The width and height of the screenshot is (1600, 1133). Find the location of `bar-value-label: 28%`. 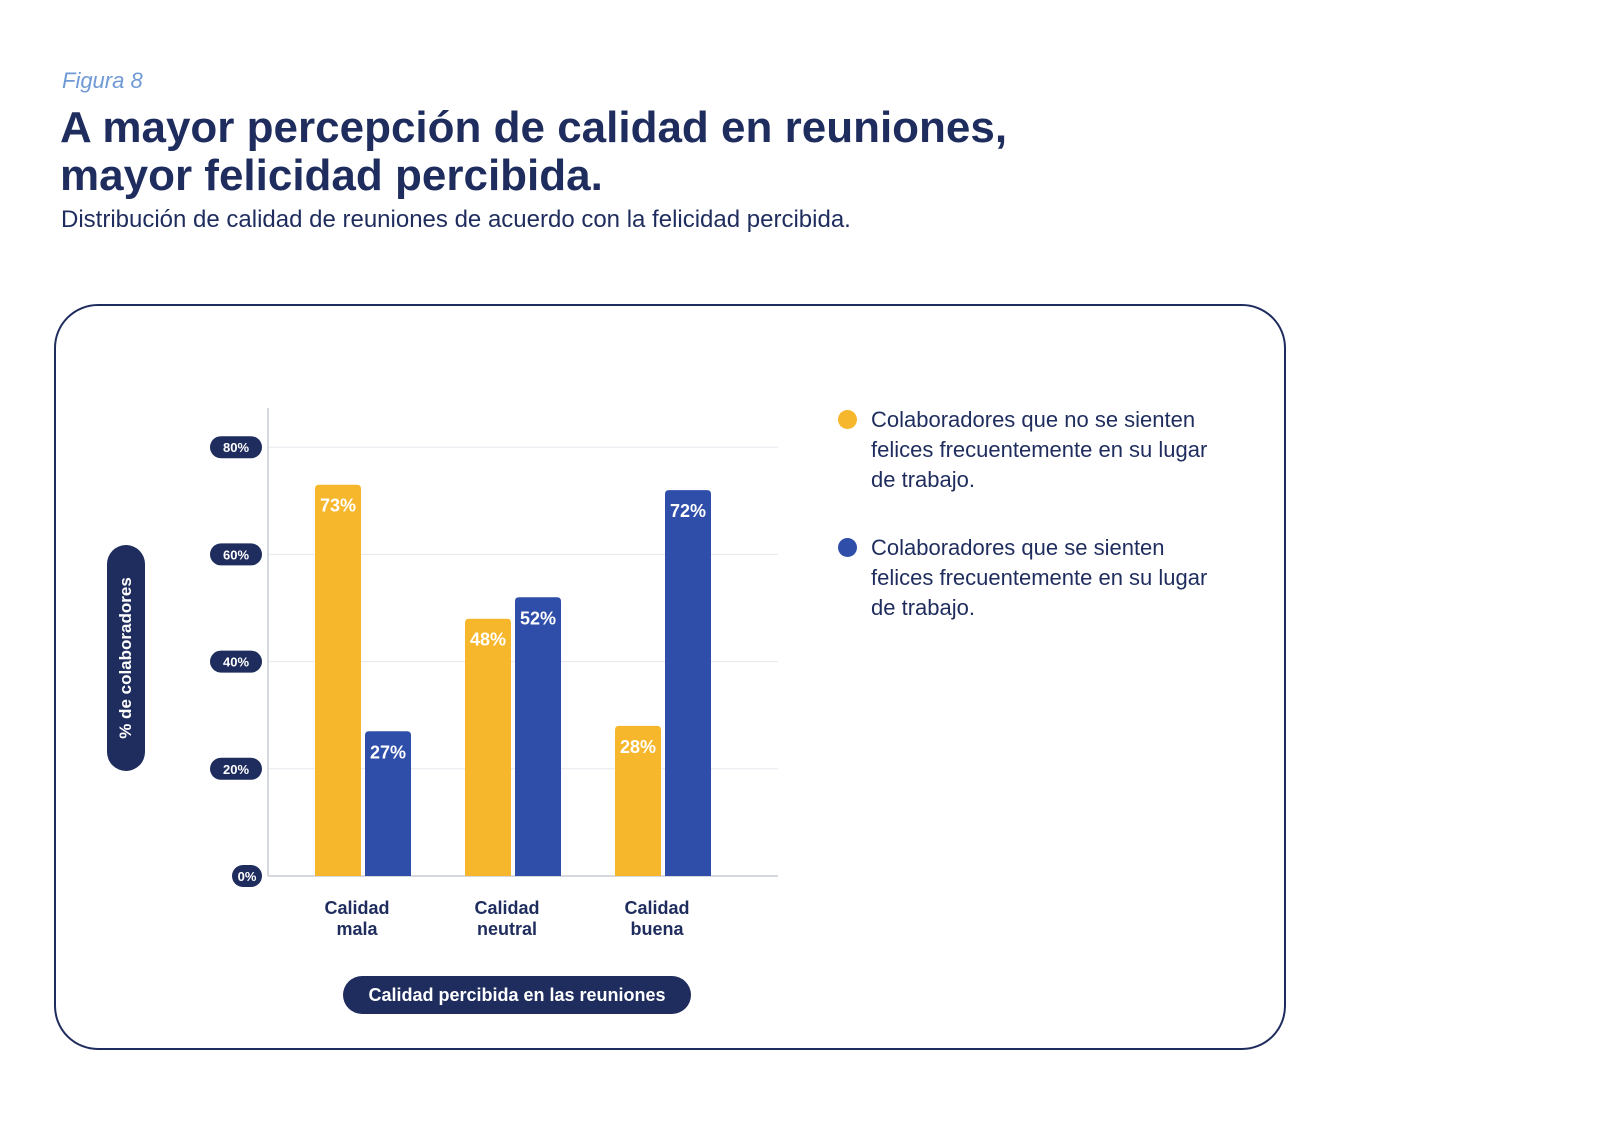

bar-value-label: 28% is located at coordinates (638, 747).